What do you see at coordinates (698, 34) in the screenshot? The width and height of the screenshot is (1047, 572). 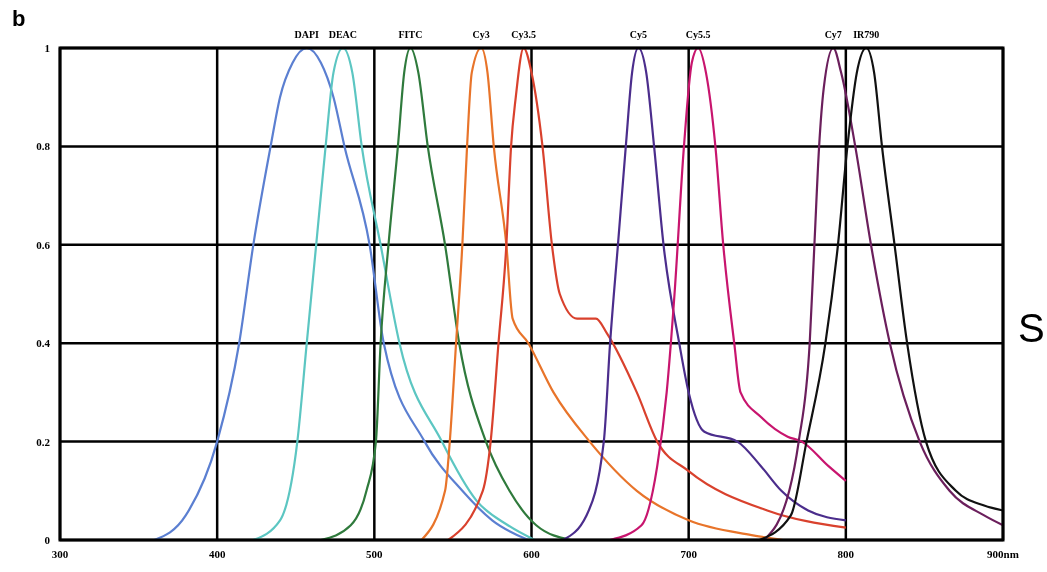 I see `series-label: Cy5.5` at bounding box center [698, 34].